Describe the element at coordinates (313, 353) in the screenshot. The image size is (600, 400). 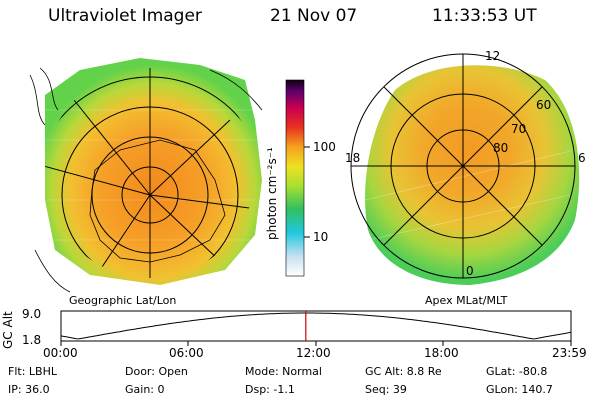
I see `x-tick-2: 12:00` at that location.